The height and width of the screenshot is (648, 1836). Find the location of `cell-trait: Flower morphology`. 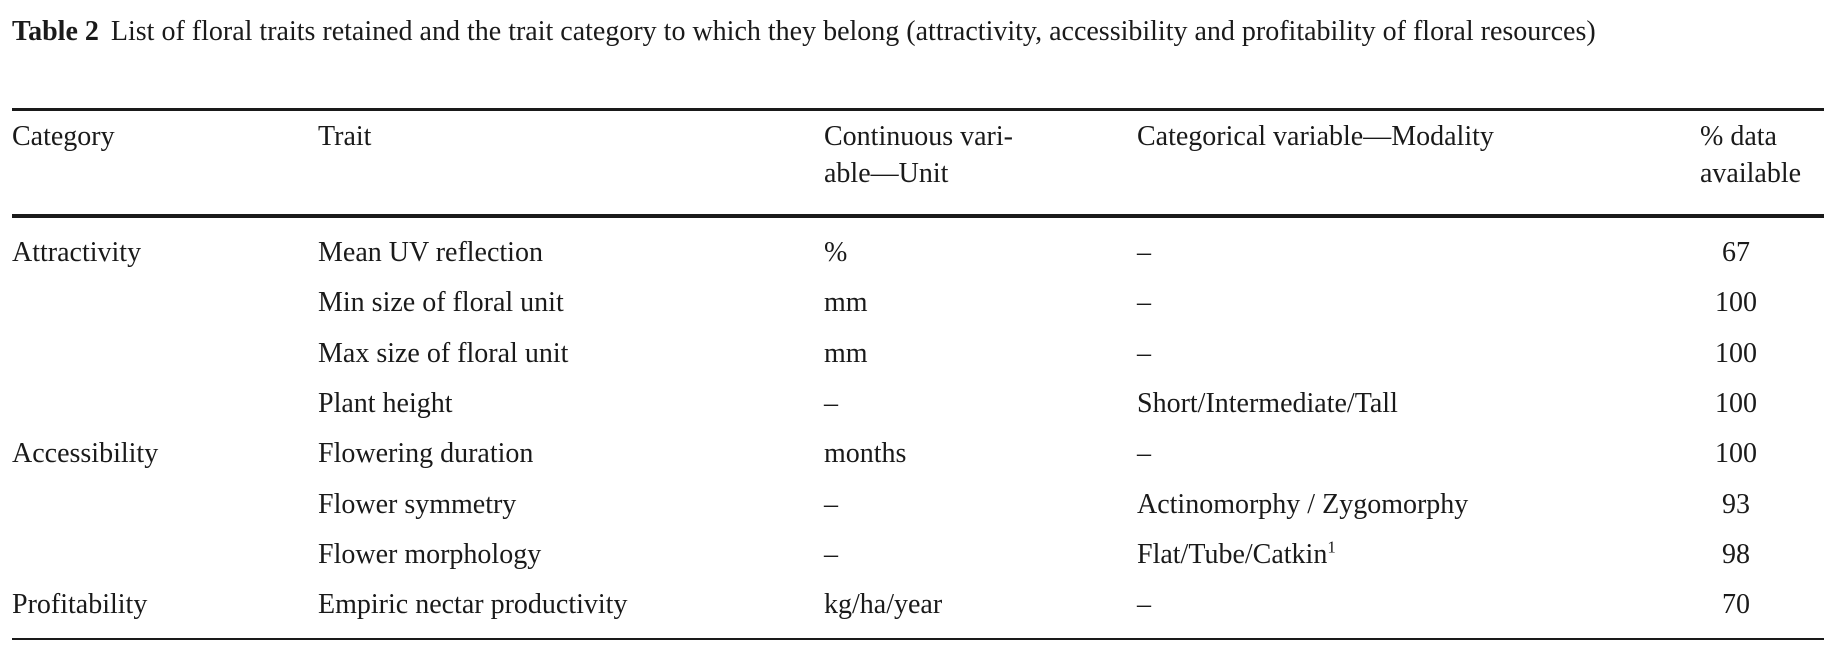

cell-trait: Flower morphology is located at coordinates (429, 555).